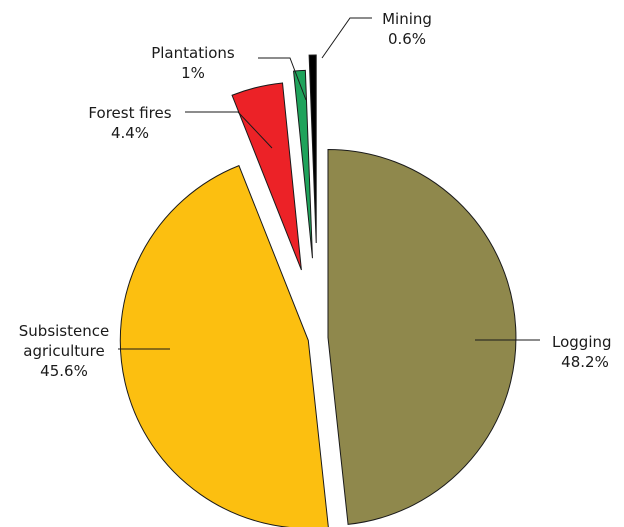 The width and height of the screenshot is (624, 527). I want to click on slice-value-label: 0.6%, so click(407, 39).